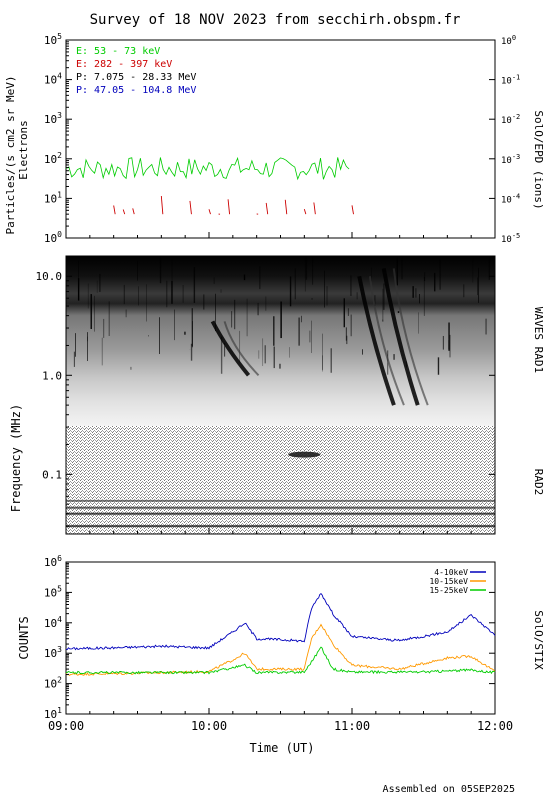  I want to click on epd-y-tick-label: 10², so click(53, 158).